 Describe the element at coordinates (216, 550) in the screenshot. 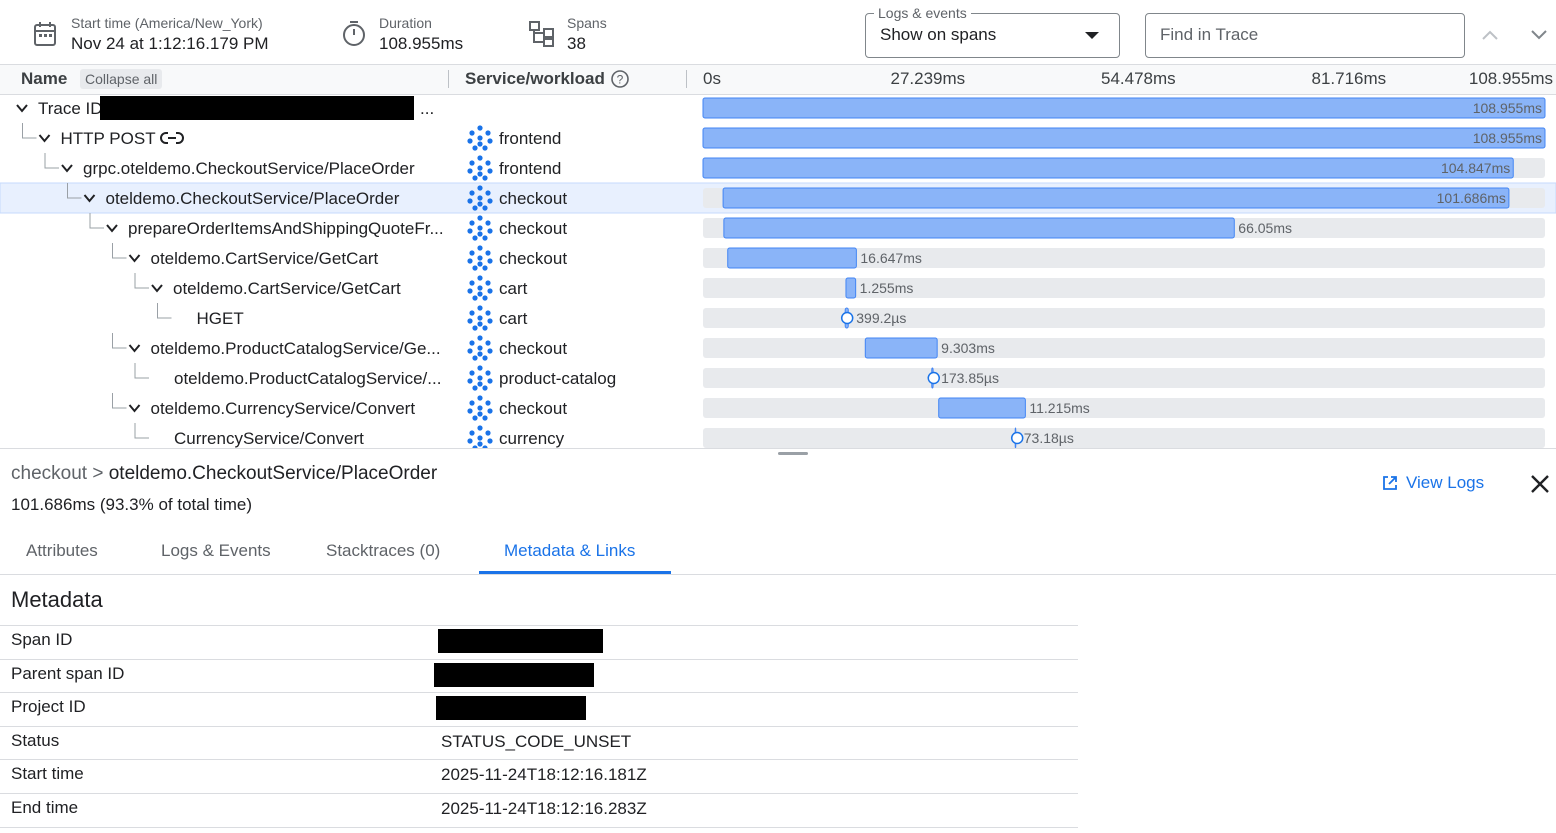

I see `tab: Logs & Events` at that location.